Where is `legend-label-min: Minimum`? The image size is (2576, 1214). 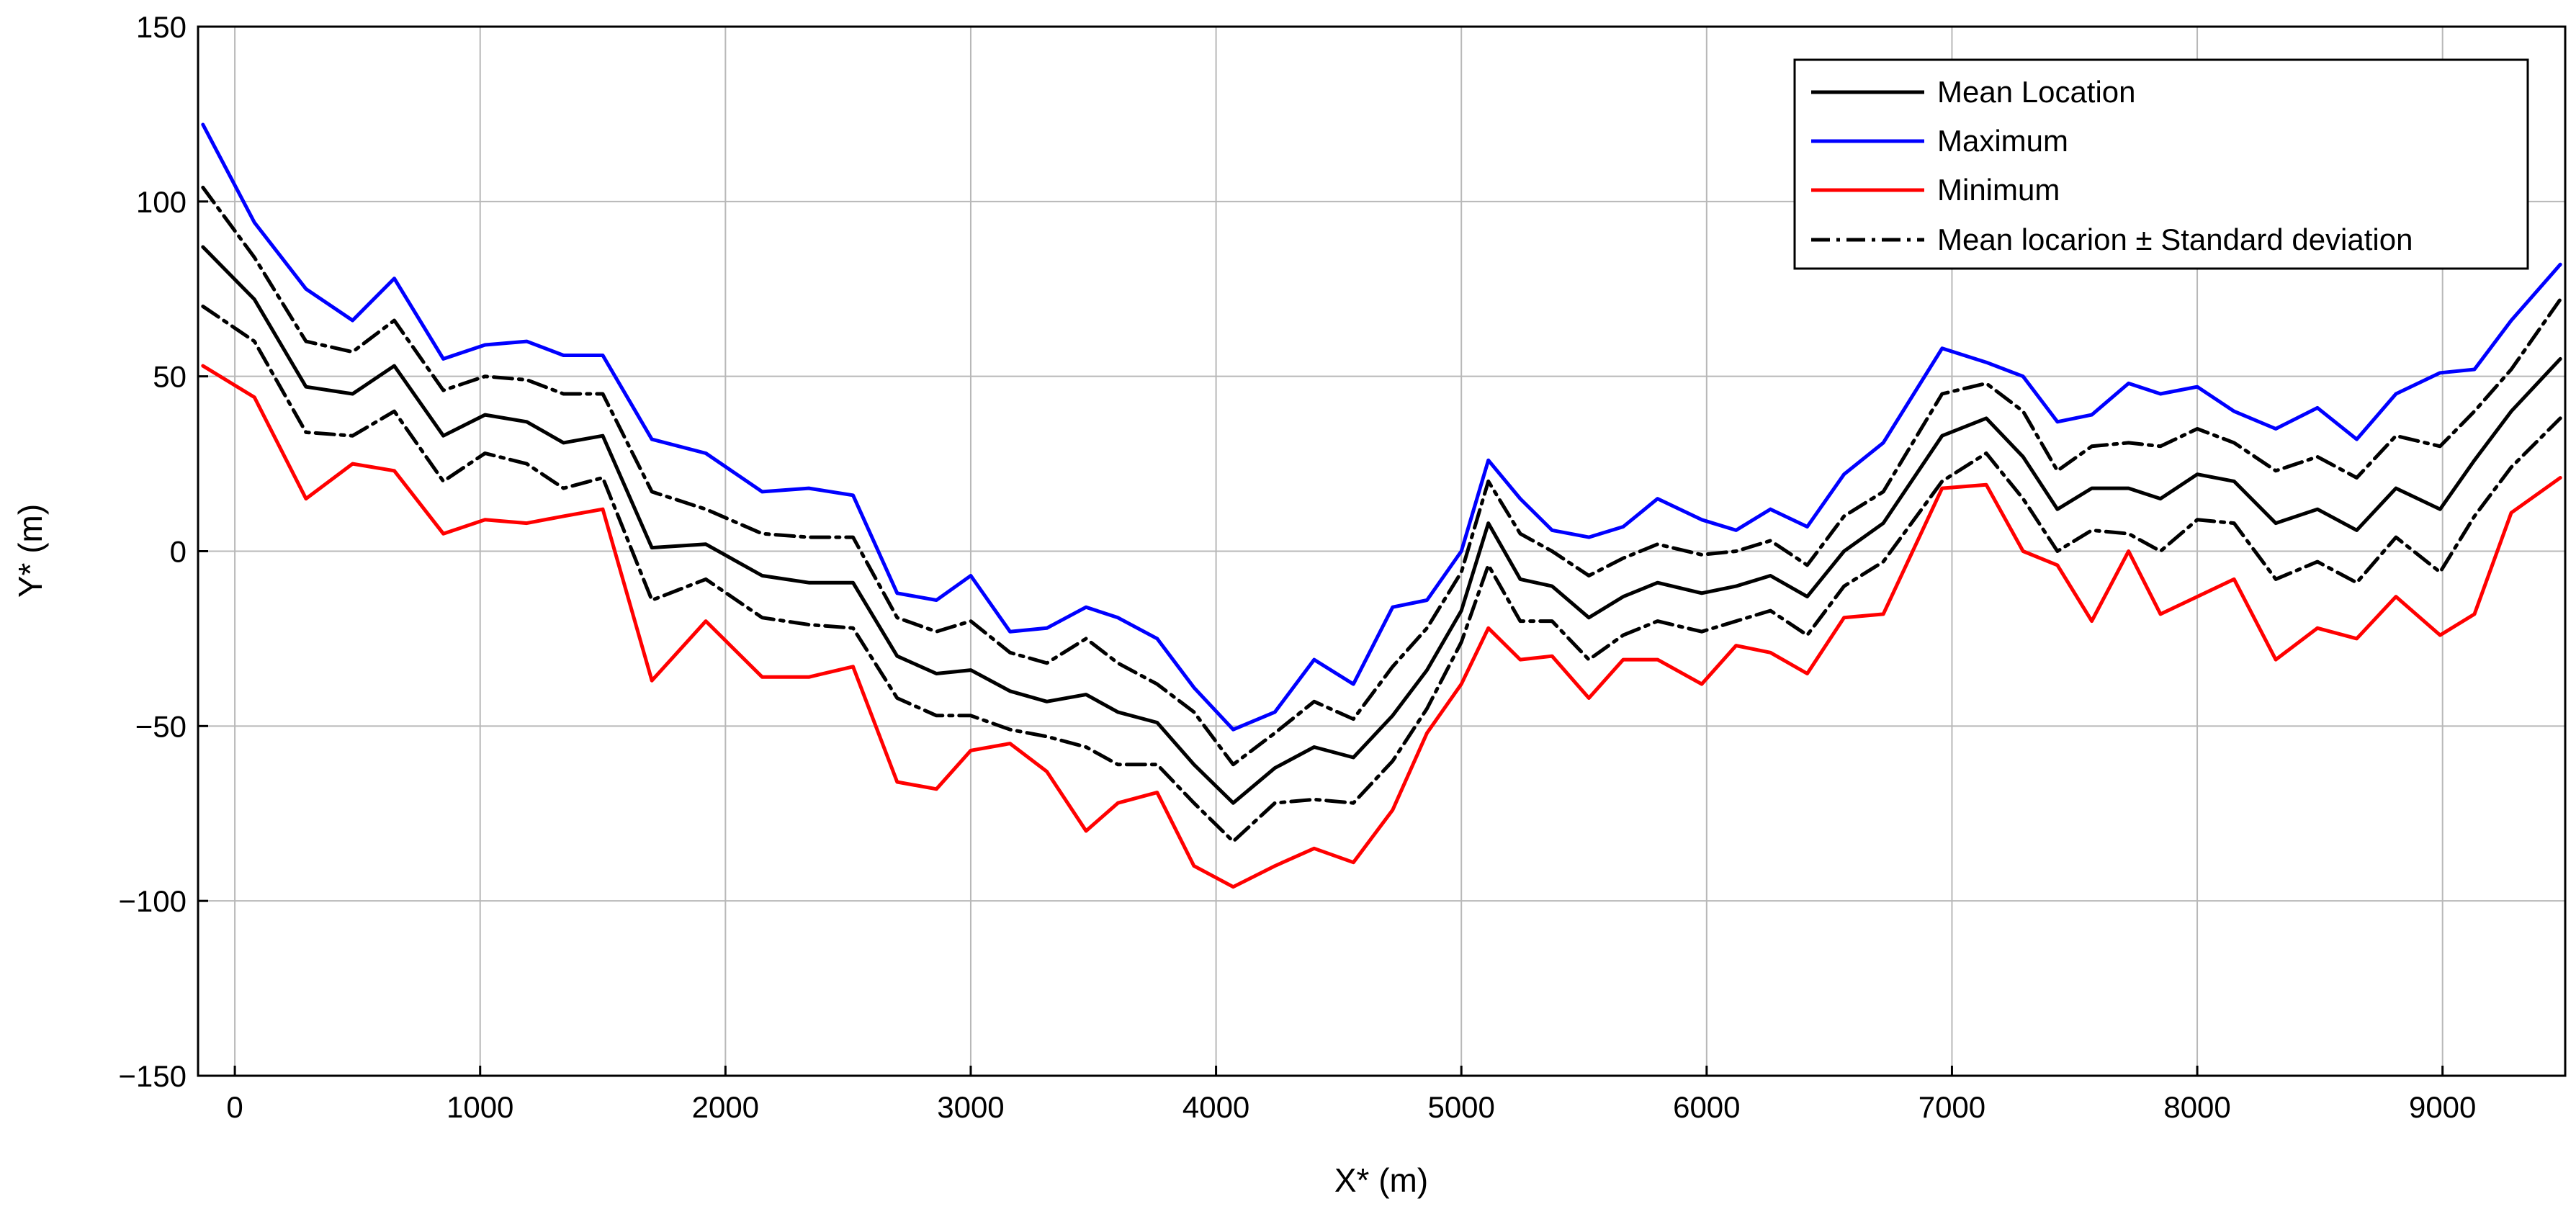
legend-label-min: Minimum is located at coordinates (1998, 190).